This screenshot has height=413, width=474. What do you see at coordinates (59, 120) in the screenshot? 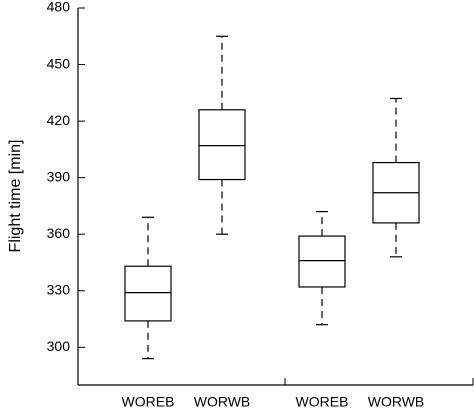
I see `y-tick-label: 420` at bounding box center [59, 120].